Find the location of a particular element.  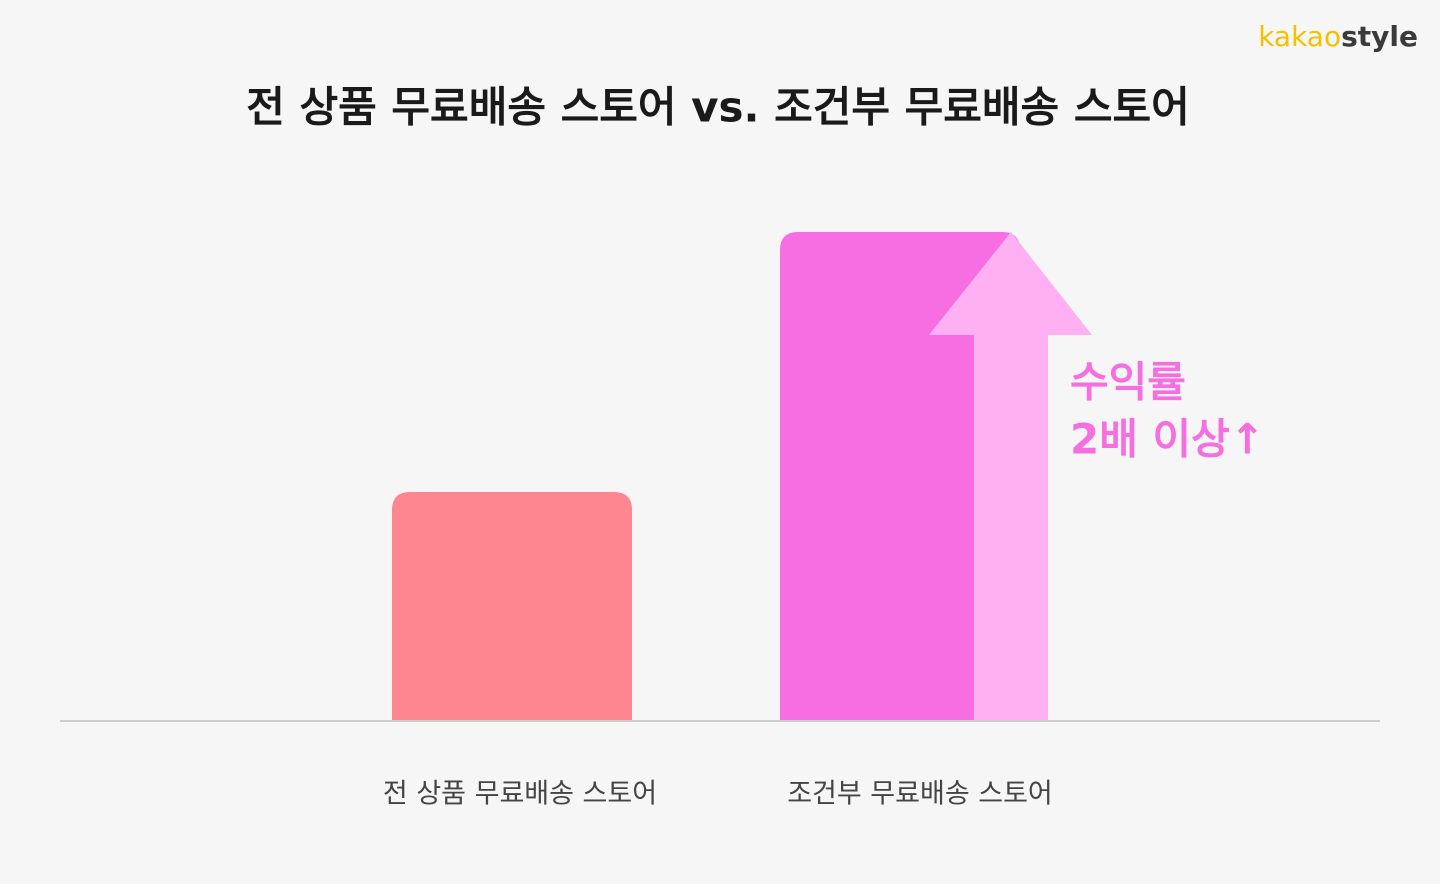

x-tick-label: 조건부 무료배송 스토어 is located at coordinates (920, 794).